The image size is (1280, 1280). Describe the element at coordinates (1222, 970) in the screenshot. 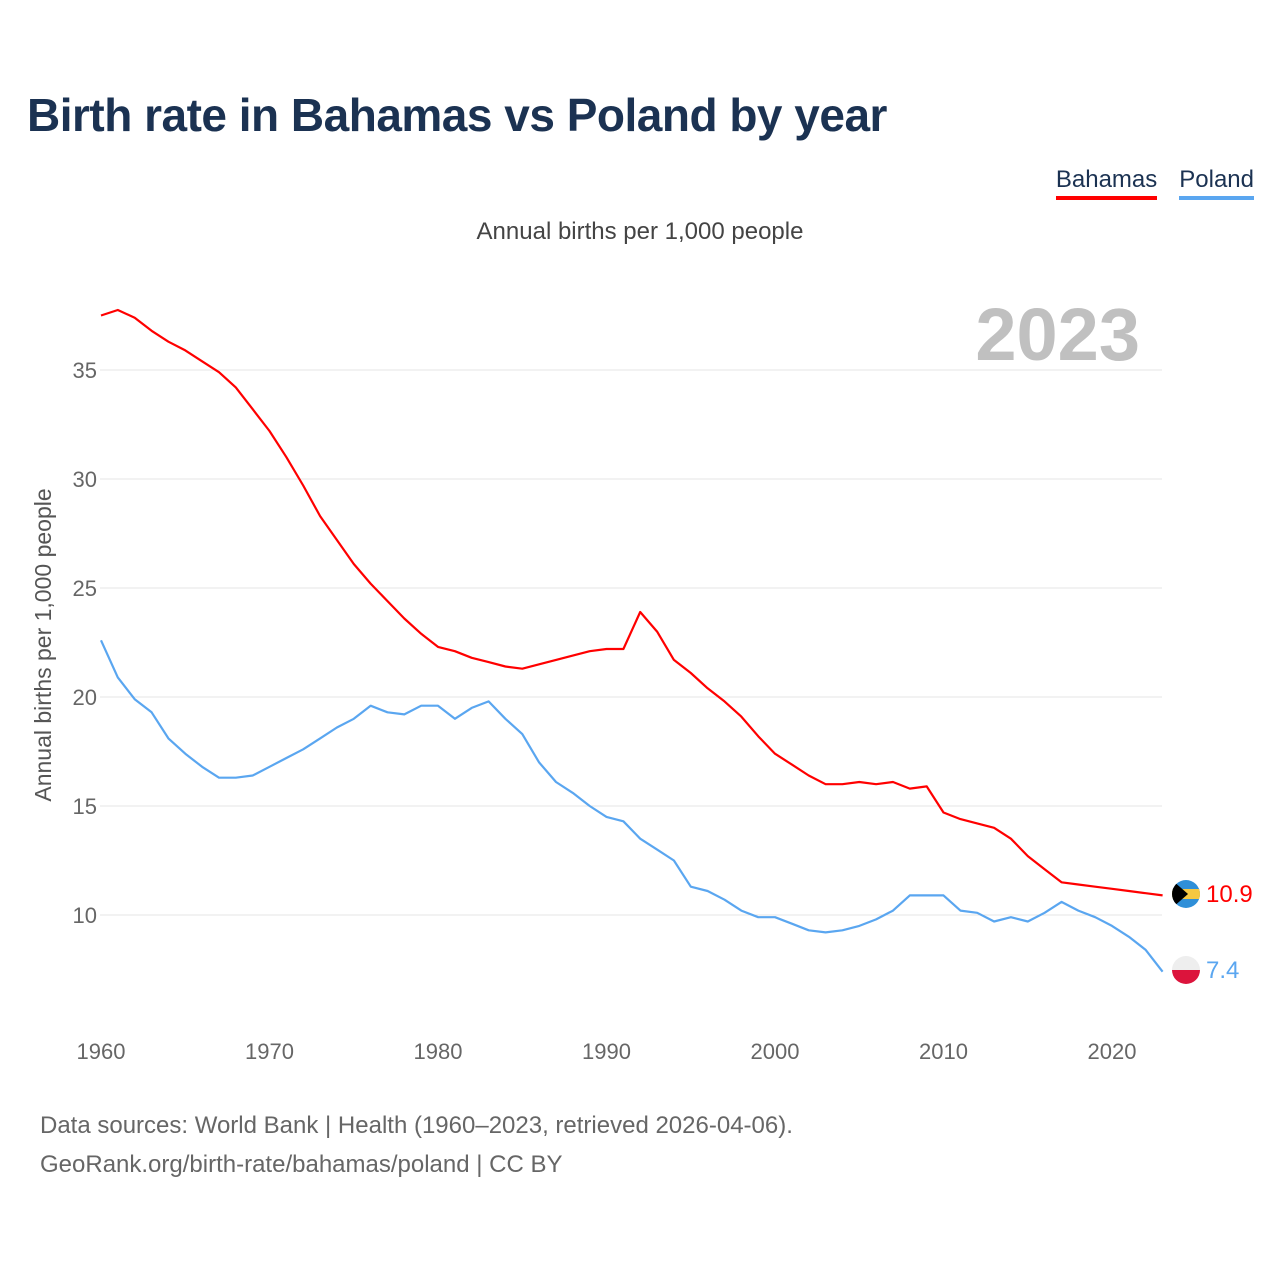

I see `end-label-poland: 7.4` at that location.